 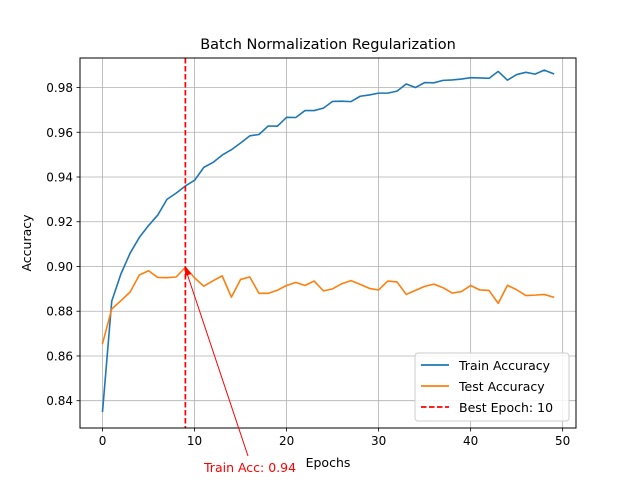 I want to click on legend-label-test: Test Accuracy, so click(x=501, y=386).